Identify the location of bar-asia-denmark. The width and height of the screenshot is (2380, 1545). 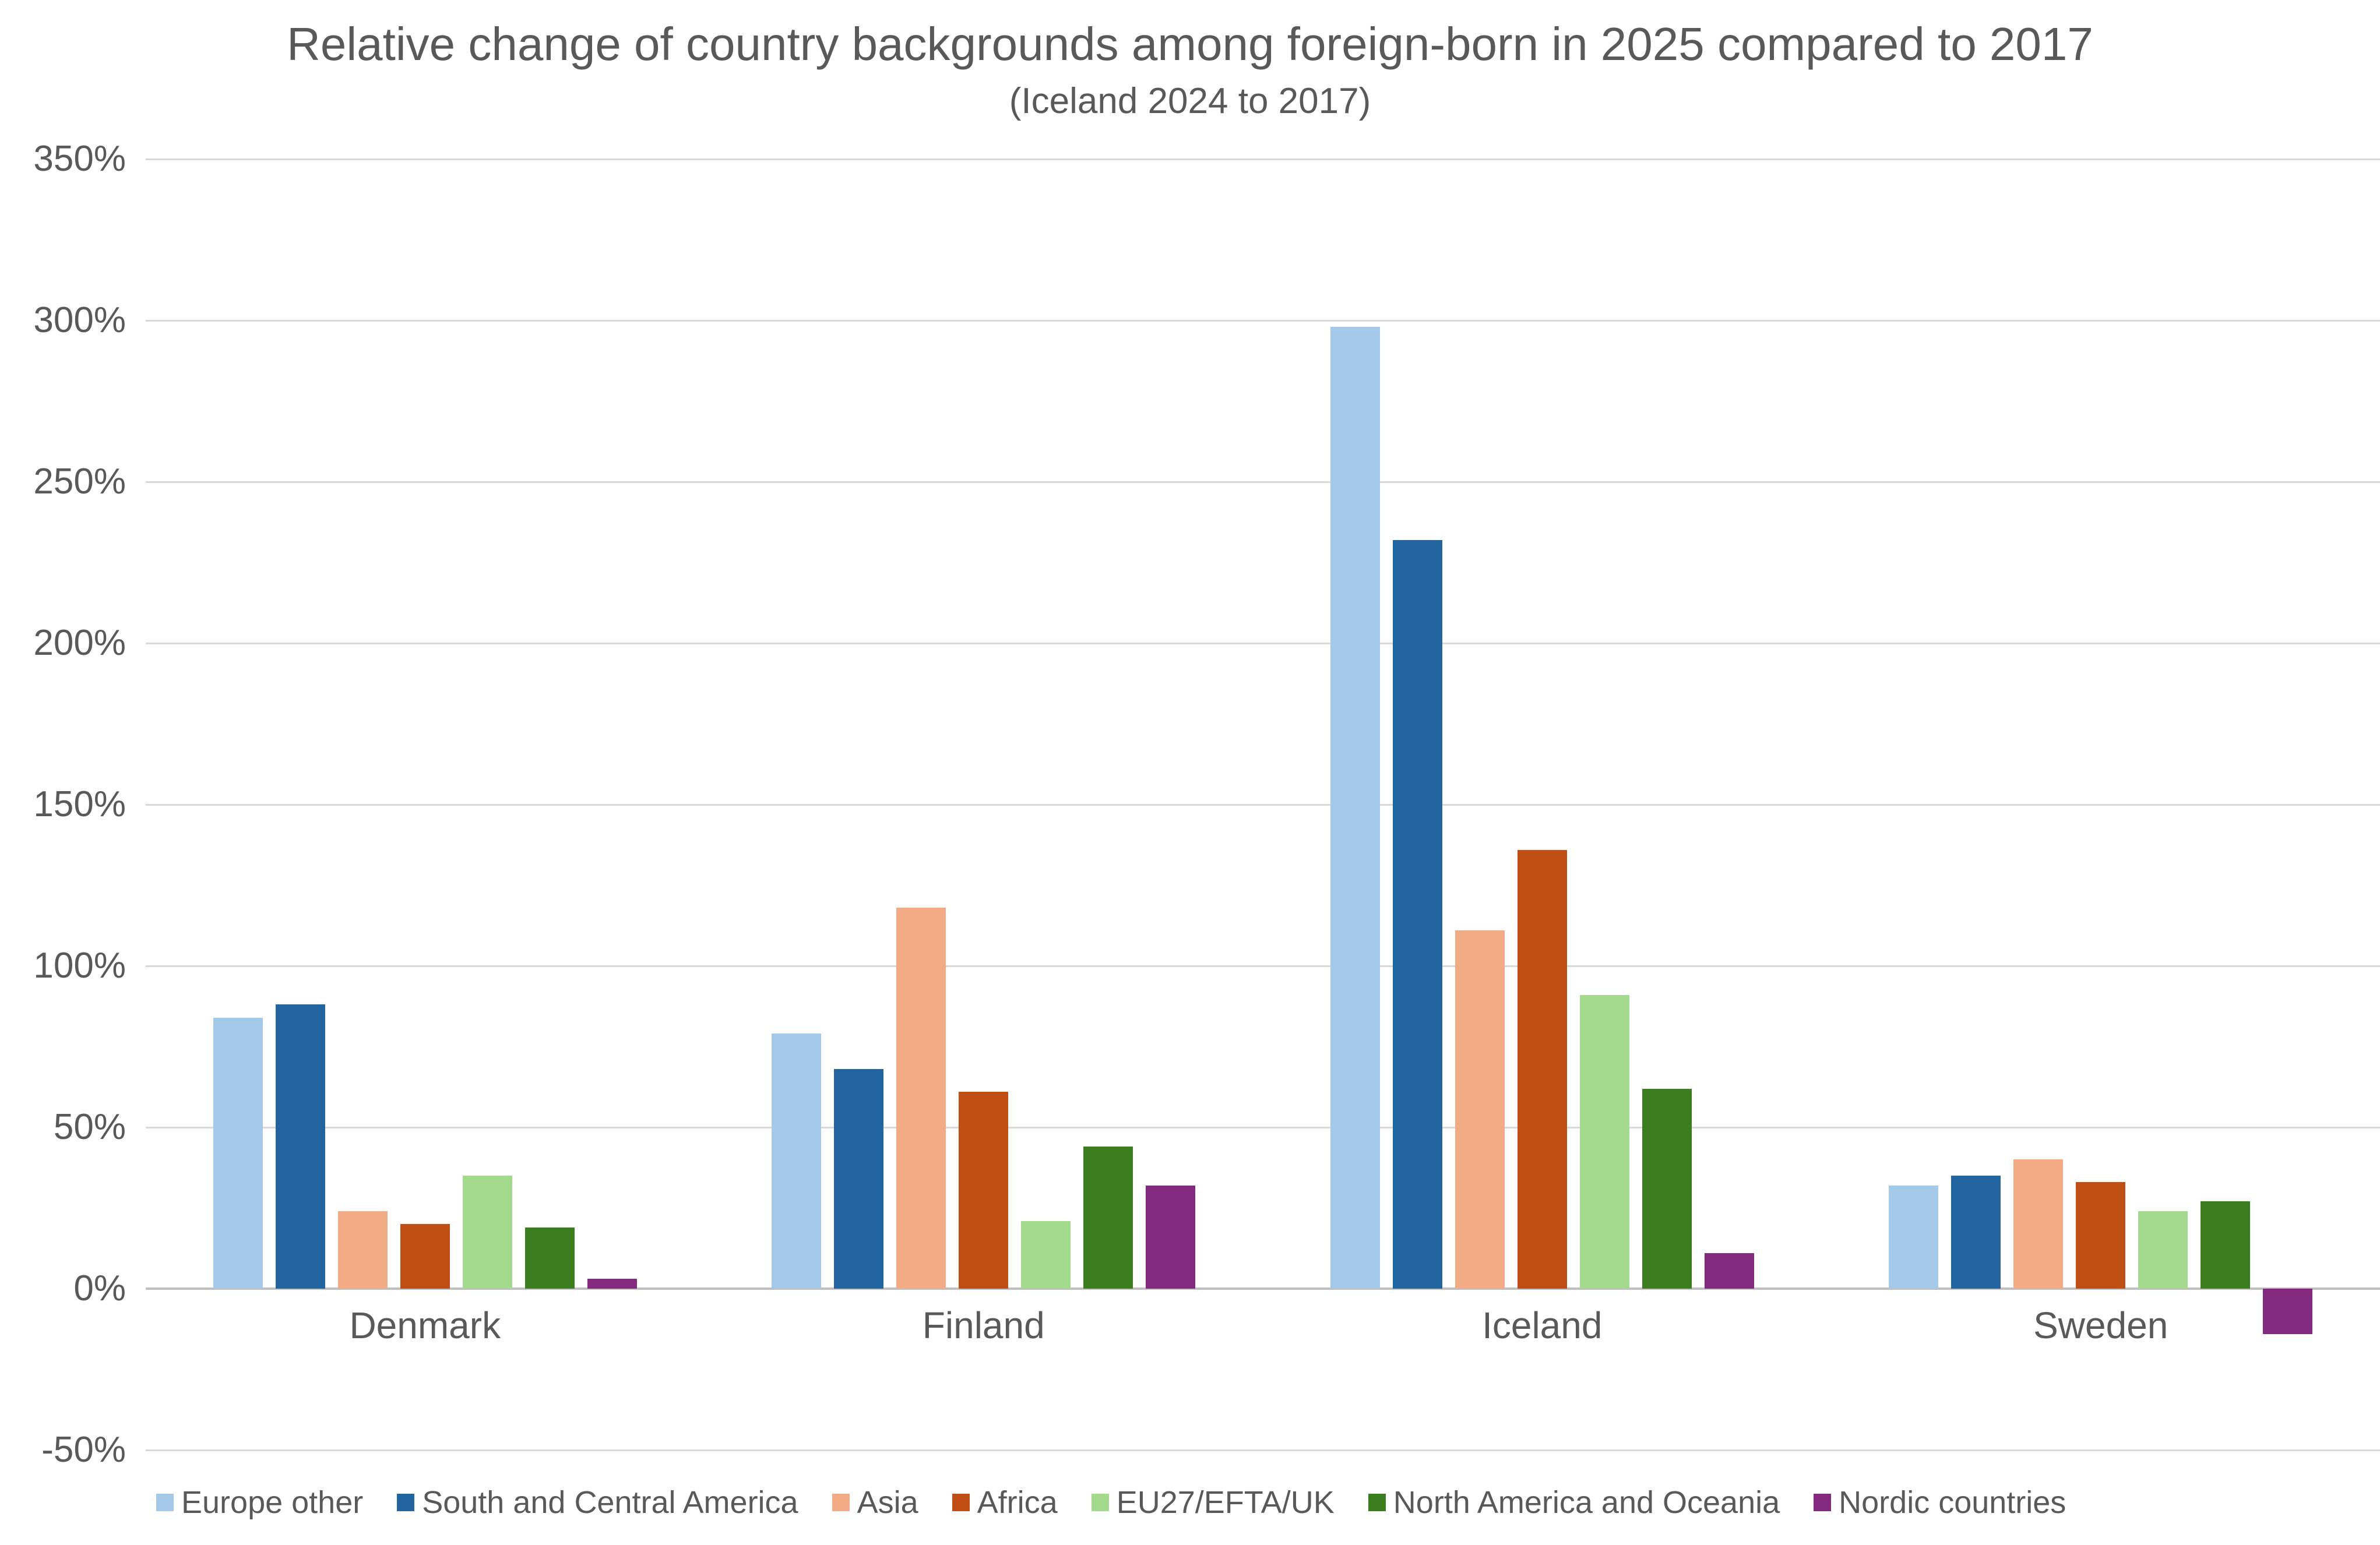
(362, 1250).